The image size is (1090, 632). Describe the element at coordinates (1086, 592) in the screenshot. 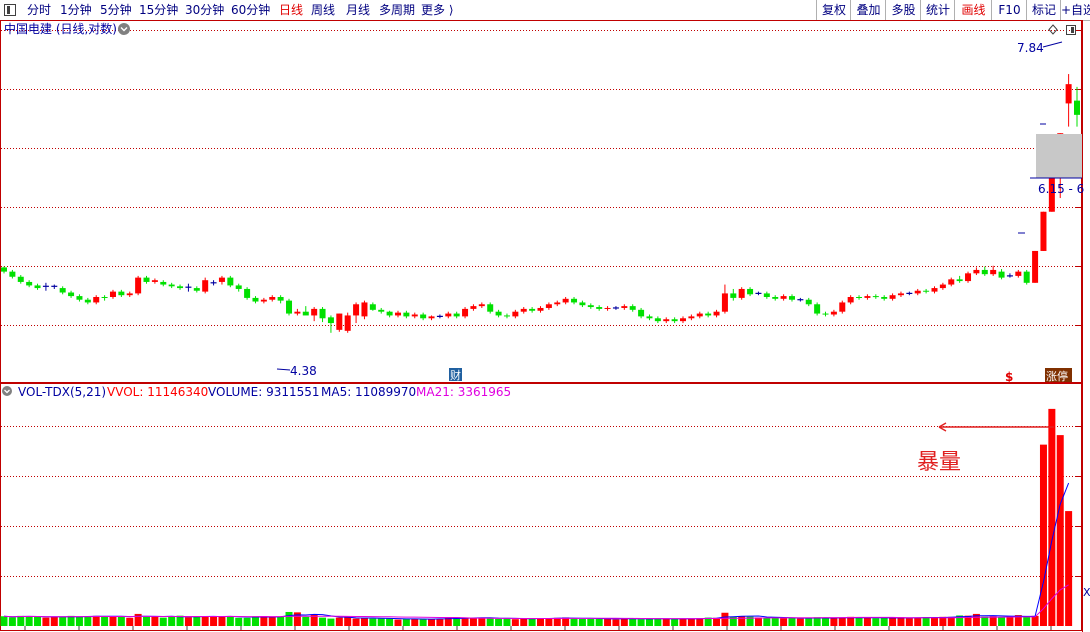

I see `axis-x-marker: X` at that location.